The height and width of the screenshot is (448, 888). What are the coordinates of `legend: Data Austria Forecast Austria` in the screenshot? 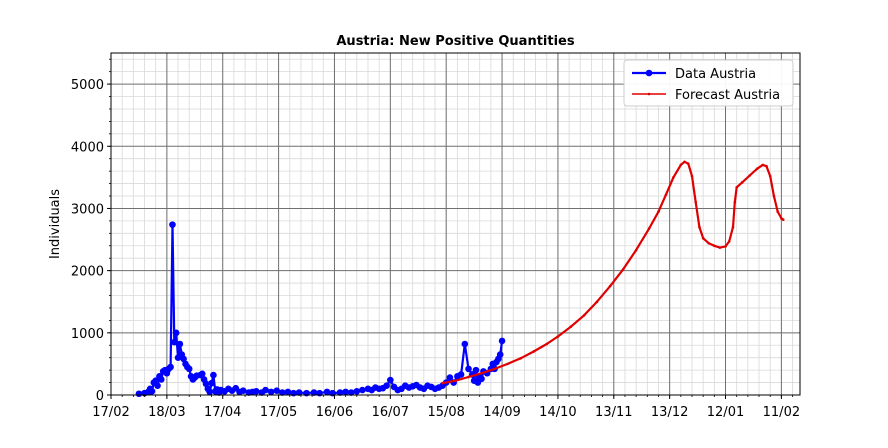 It's located at (708, 83).